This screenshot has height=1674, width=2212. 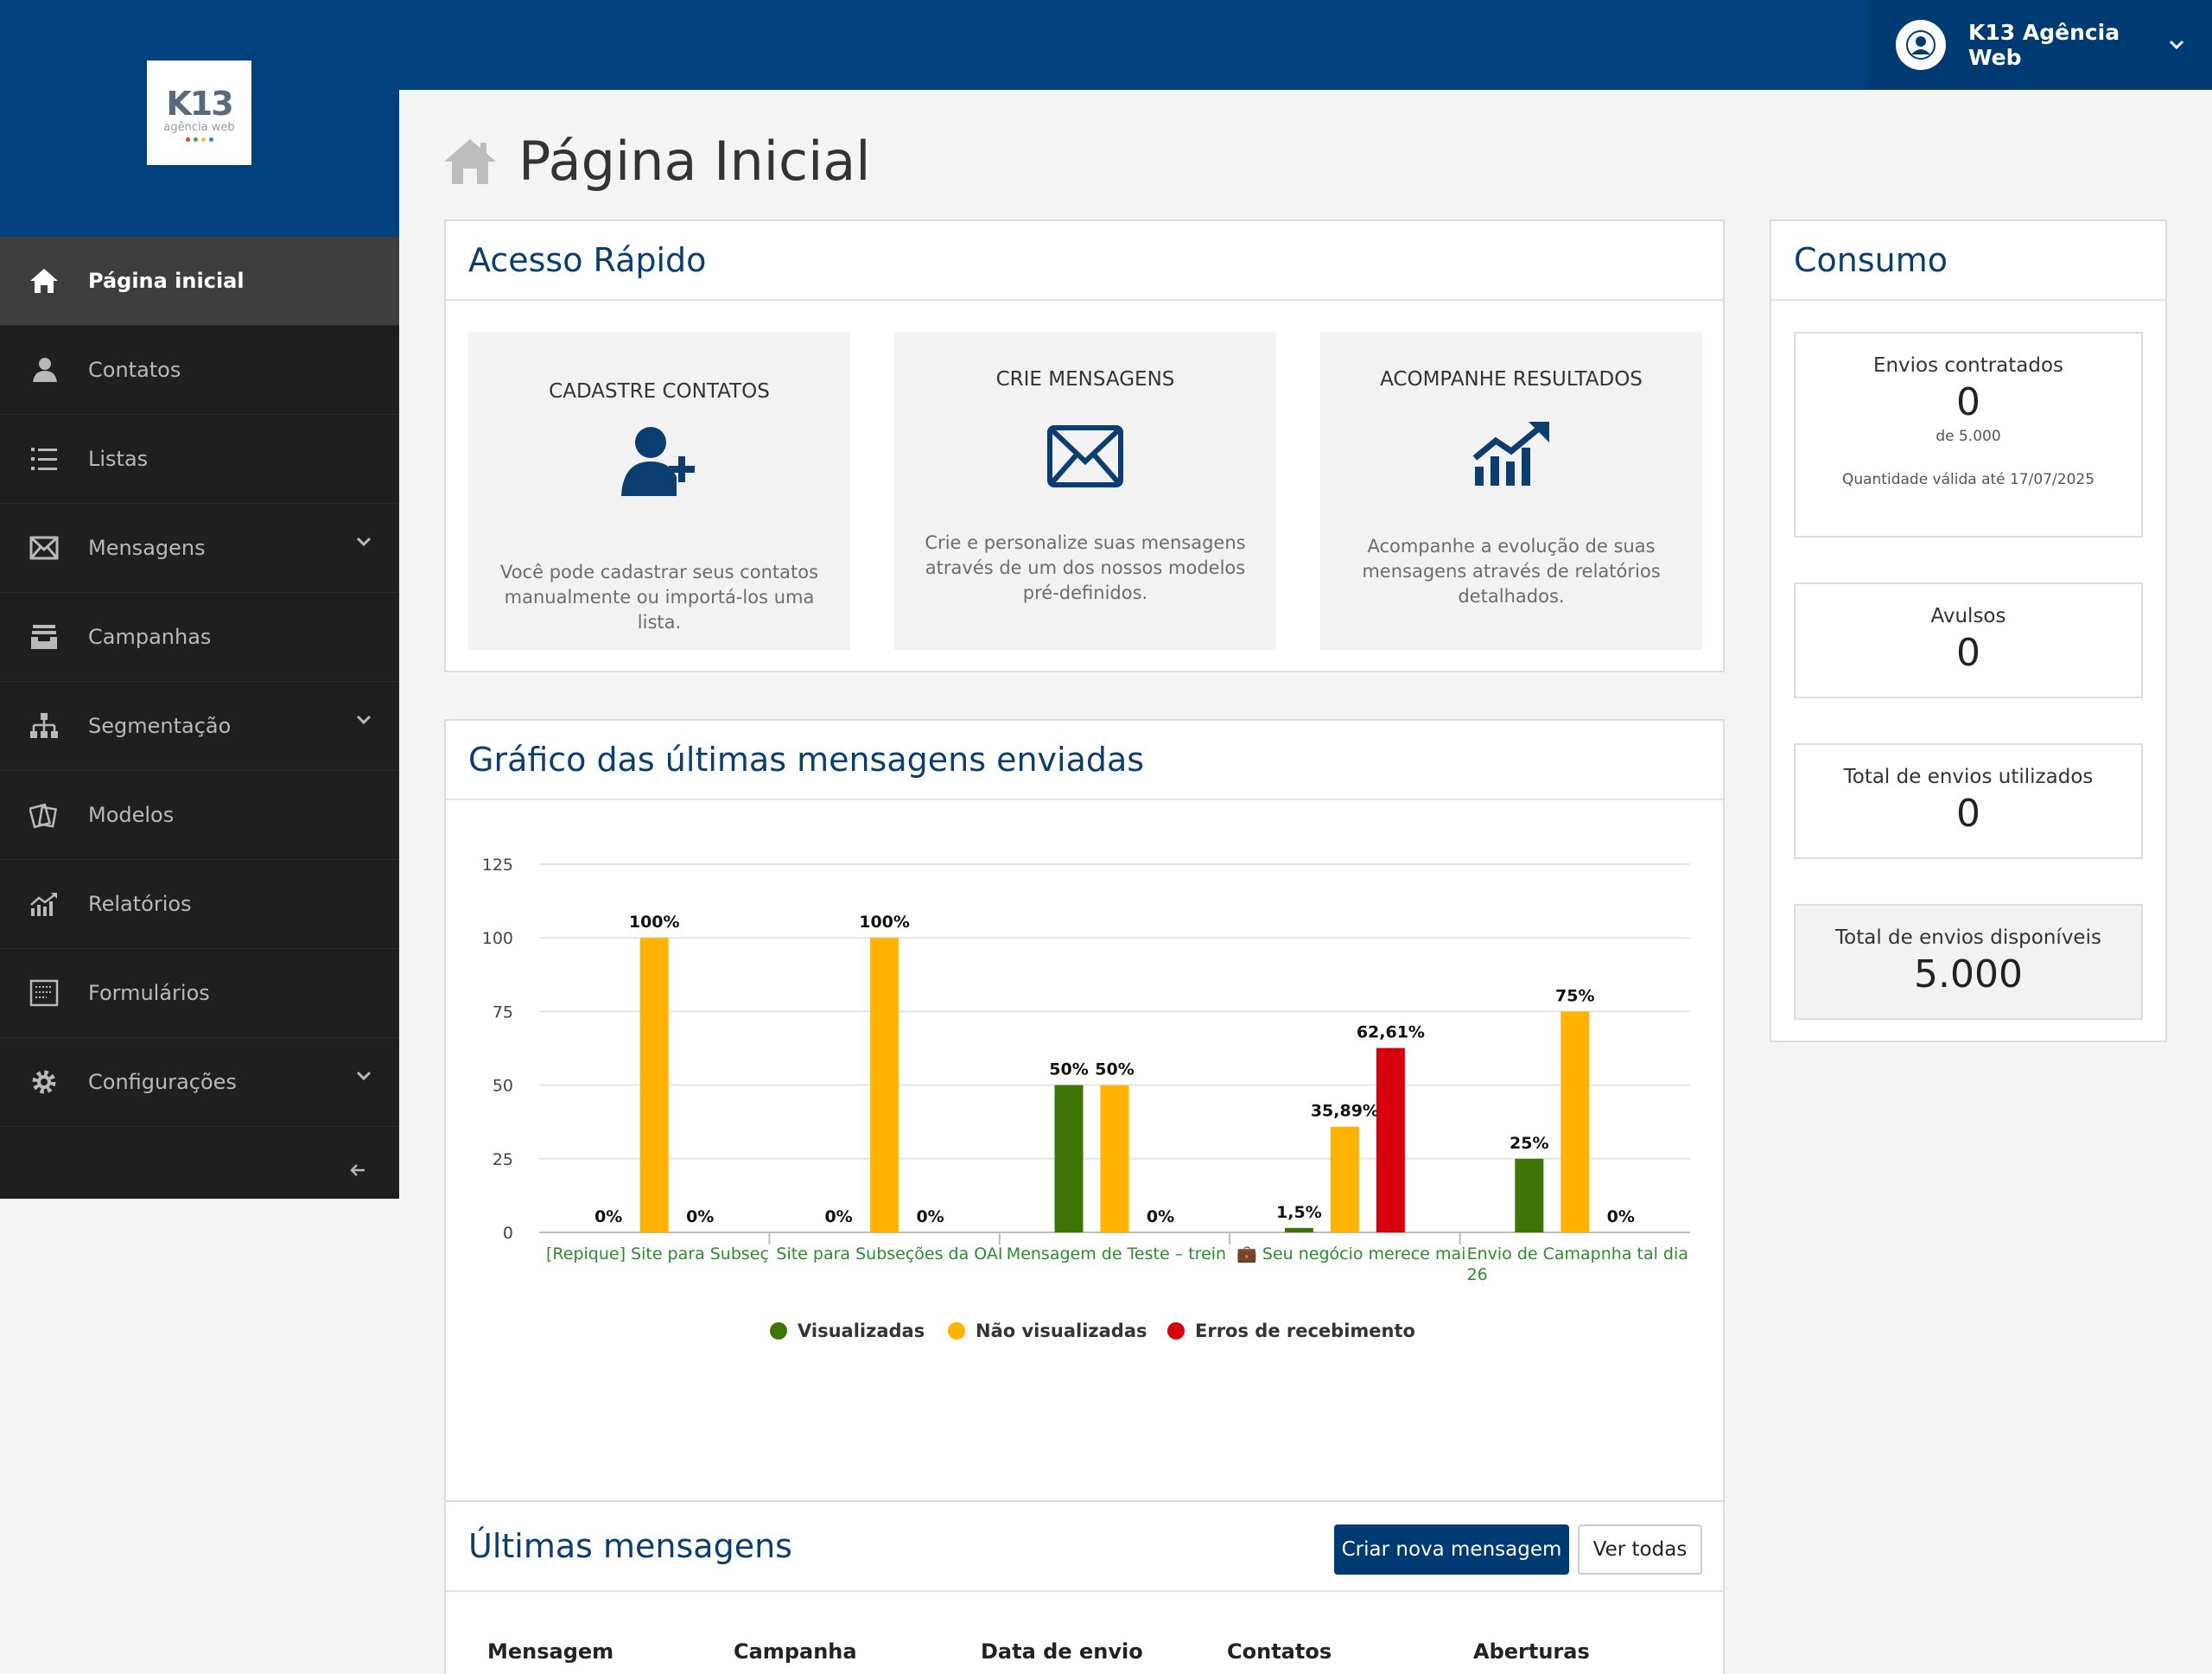 I want to click on sidebar-item-mensagens: Mensagens, so click(x=199, y=548).